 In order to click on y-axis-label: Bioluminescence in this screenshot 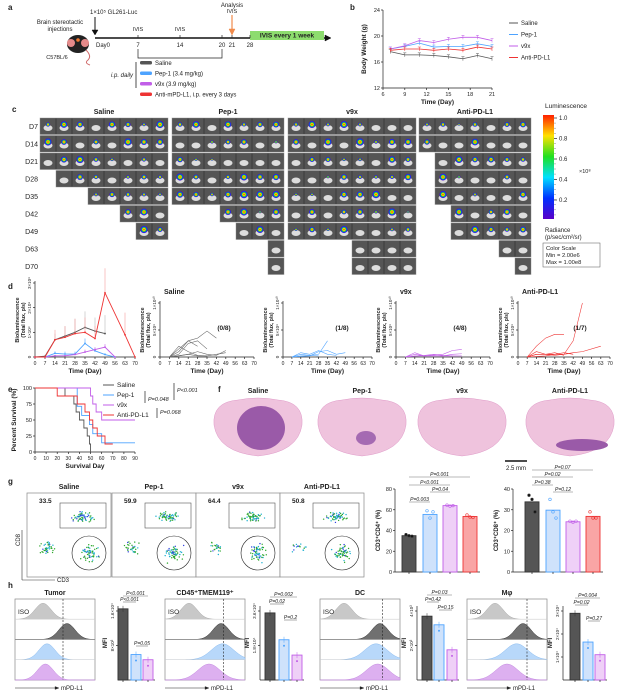, I will do `click(266, 329)`.